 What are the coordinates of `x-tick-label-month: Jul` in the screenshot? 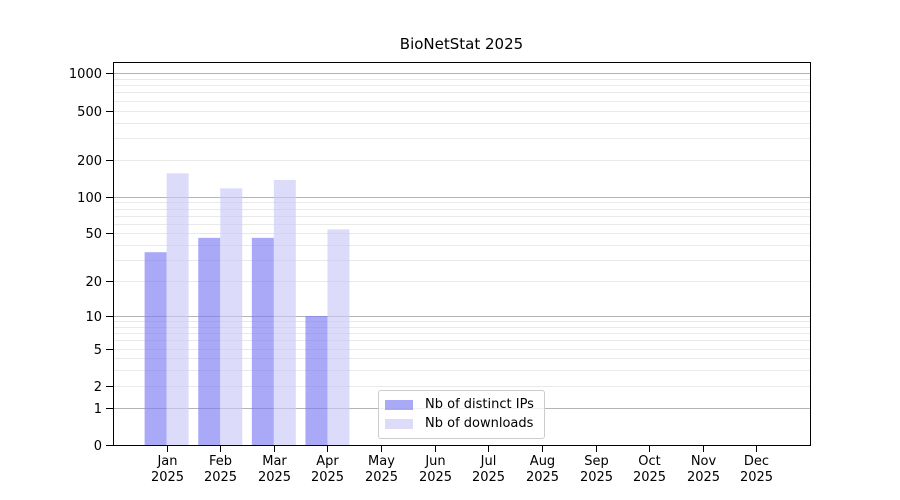 It's located at (488, 461).